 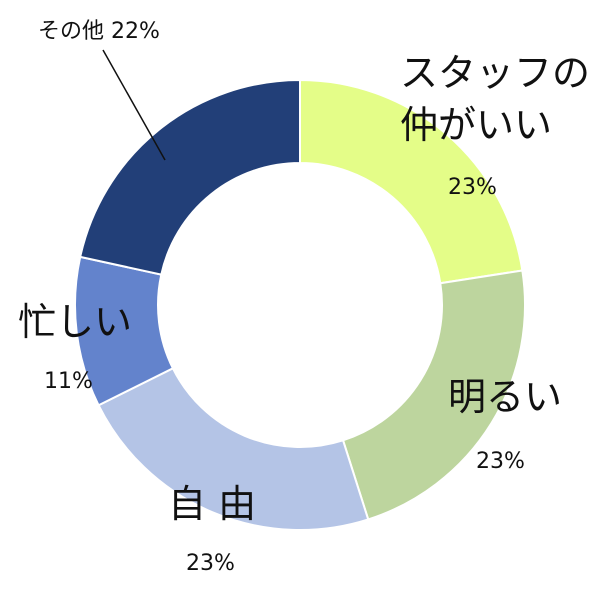 What do you see at coordinates (500, 461) in the screenshot?
I see `value-label-bright: 23%` at bounding box center [500, 461].